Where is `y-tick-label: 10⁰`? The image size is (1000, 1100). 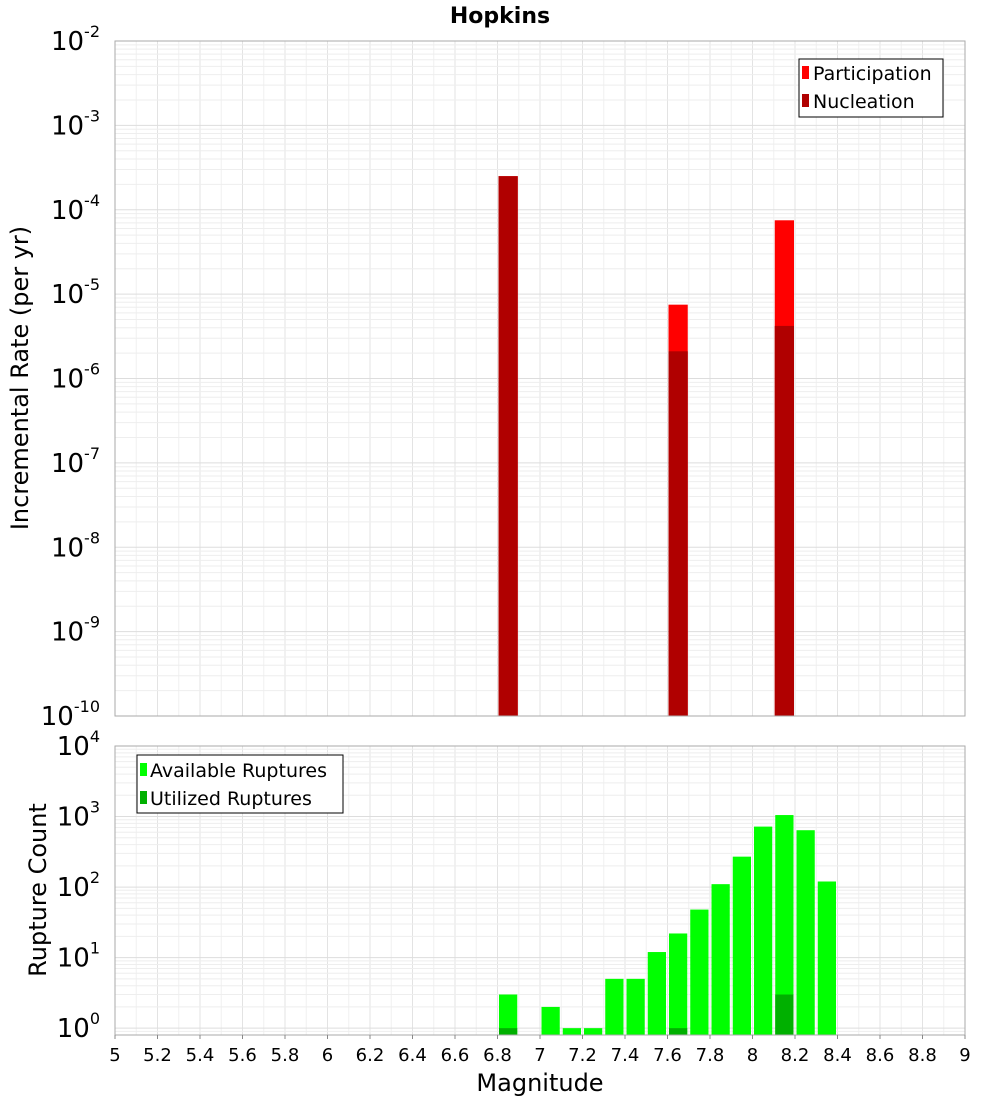
y-tick-label: 10⁰ is located at coordinates (78, 1026).